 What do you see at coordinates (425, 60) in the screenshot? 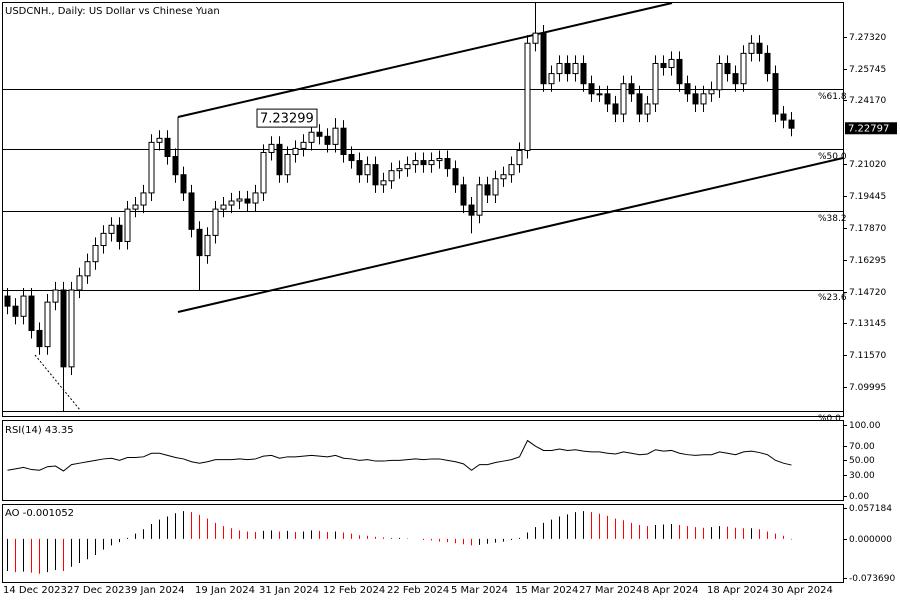
I see `channel-upper` at bounding box center [425, 60].